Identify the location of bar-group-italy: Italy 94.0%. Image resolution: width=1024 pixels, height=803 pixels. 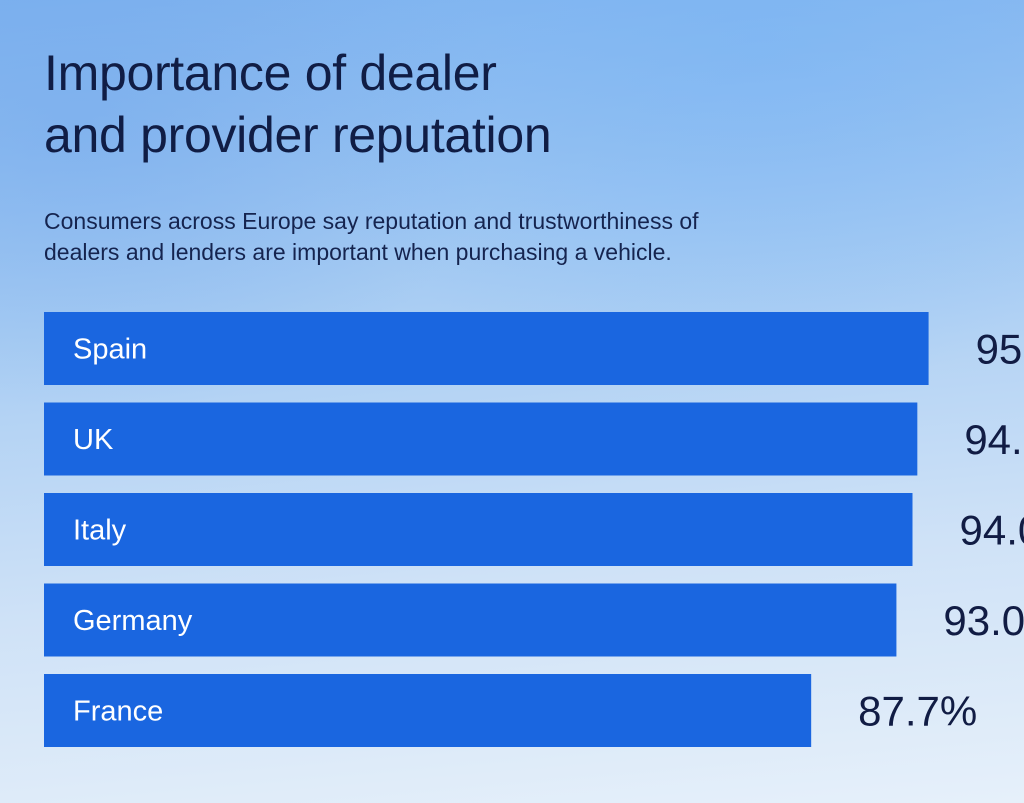
(534, 529).